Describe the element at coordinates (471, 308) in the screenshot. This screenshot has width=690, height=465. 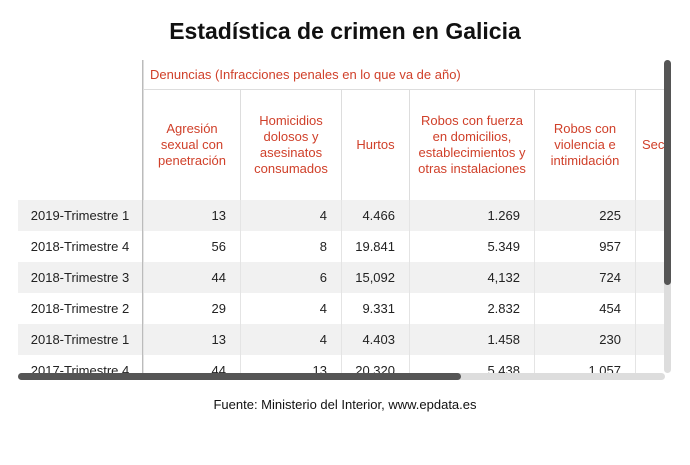
I see `cell-value: 2.832` at that location.